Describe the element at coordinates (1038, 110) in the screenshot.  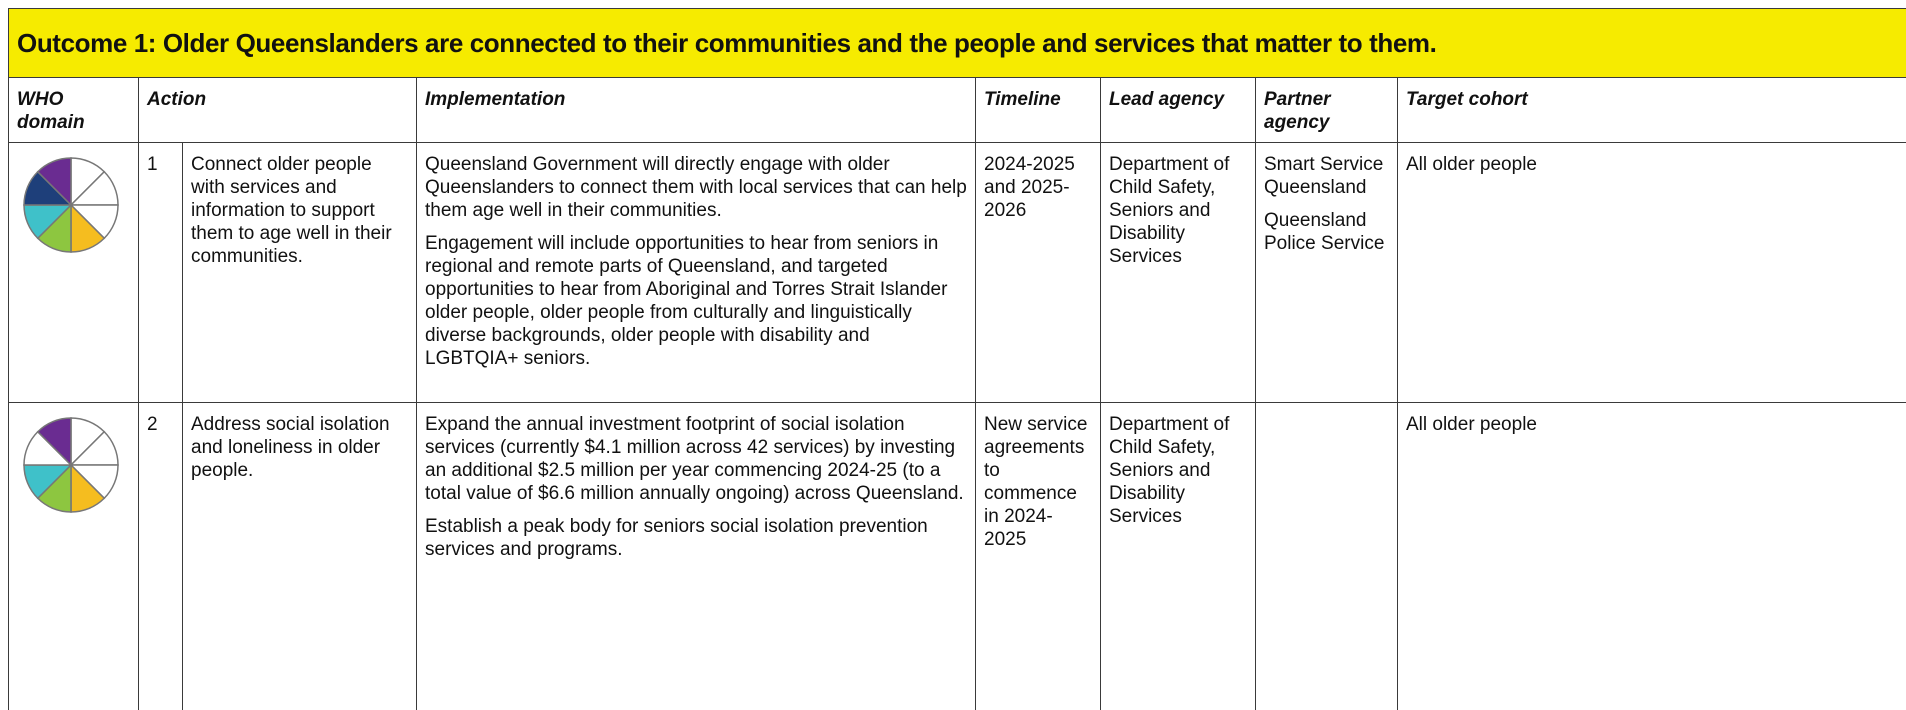
I see `header-cell: Timeline` at that location.